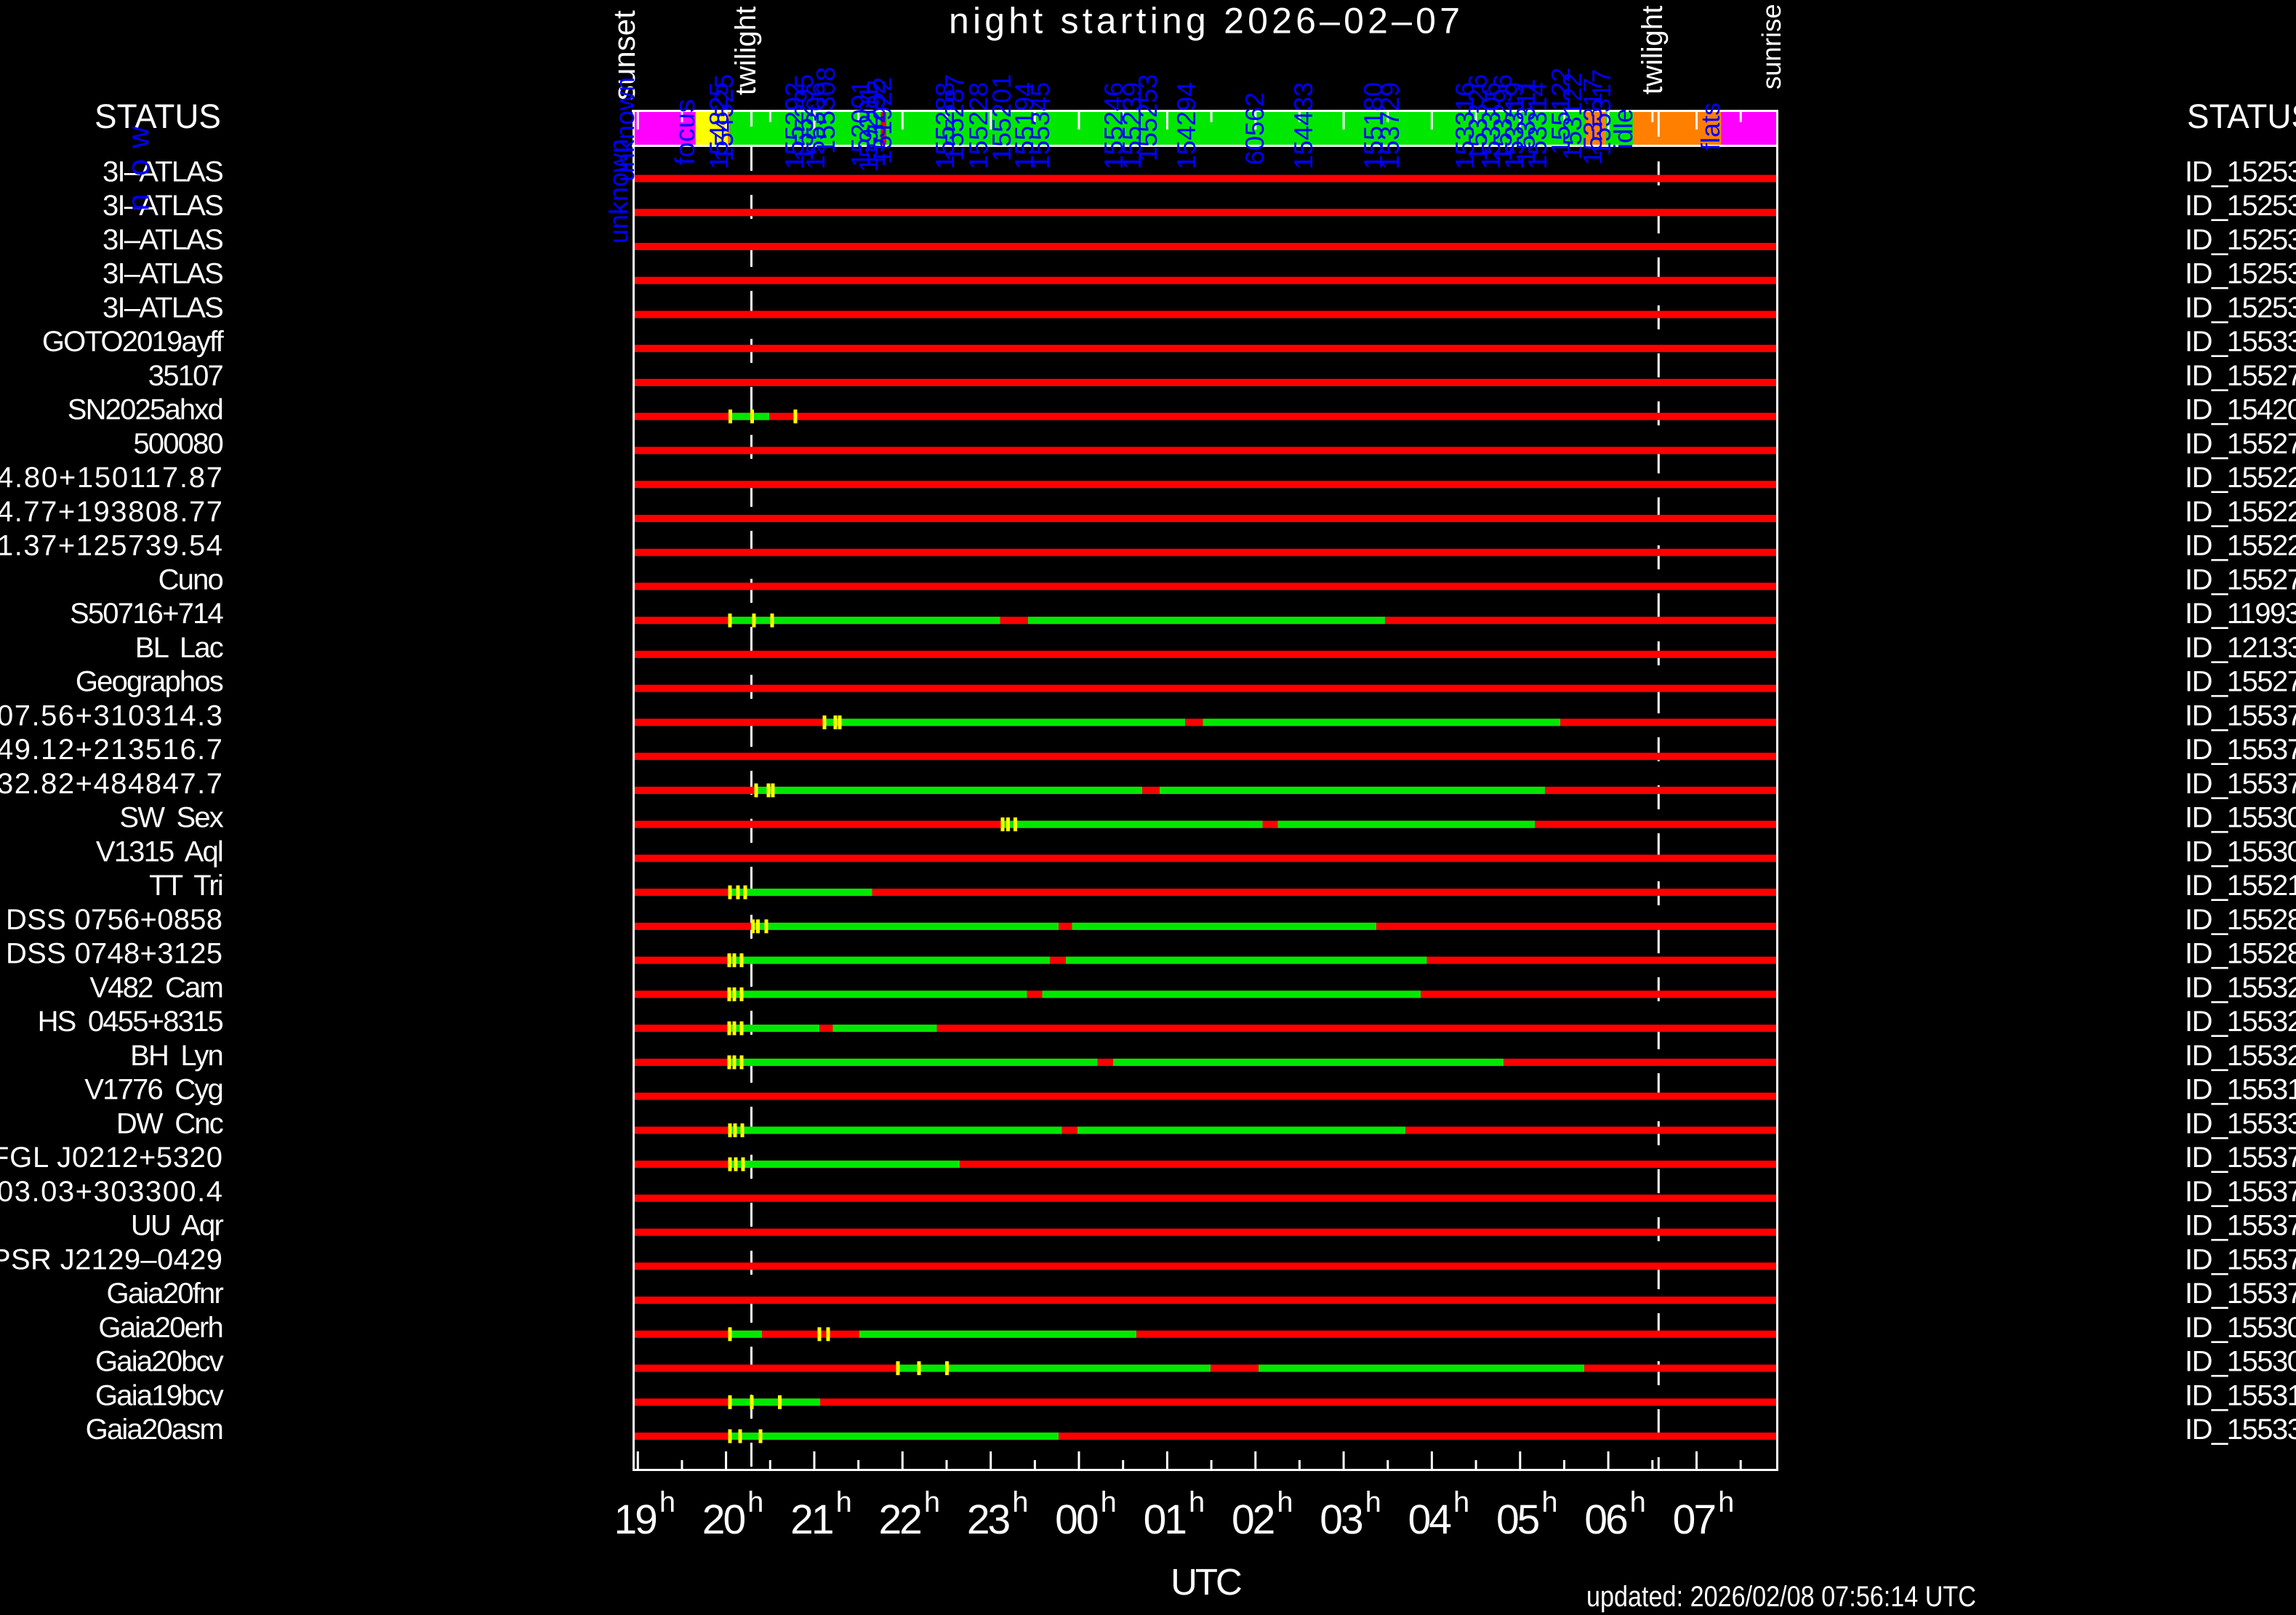 This screenshot has width=2296, height=1615. I want to click on svg-text: 153316, so click(1465, 125).